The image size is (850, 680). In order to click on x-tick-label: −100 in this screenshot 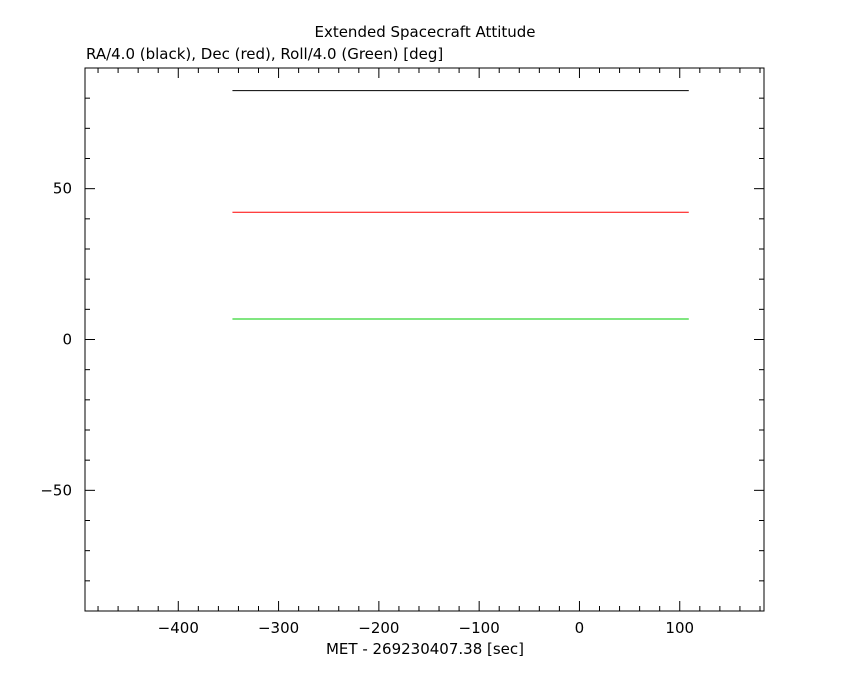, I will do `click(479, 628)`.